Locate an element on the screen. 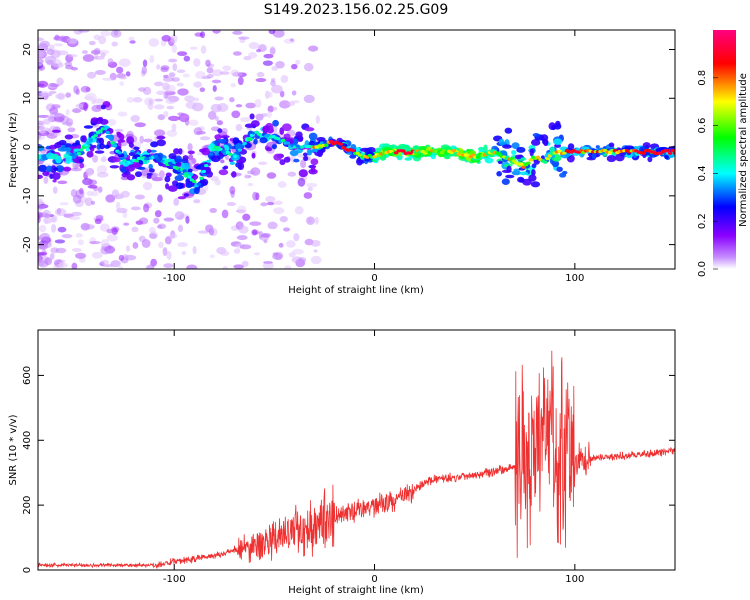 This screenshot has height=600, width=750. spectrogram-ytick-label: -20 is located at coordinates (27, 244).